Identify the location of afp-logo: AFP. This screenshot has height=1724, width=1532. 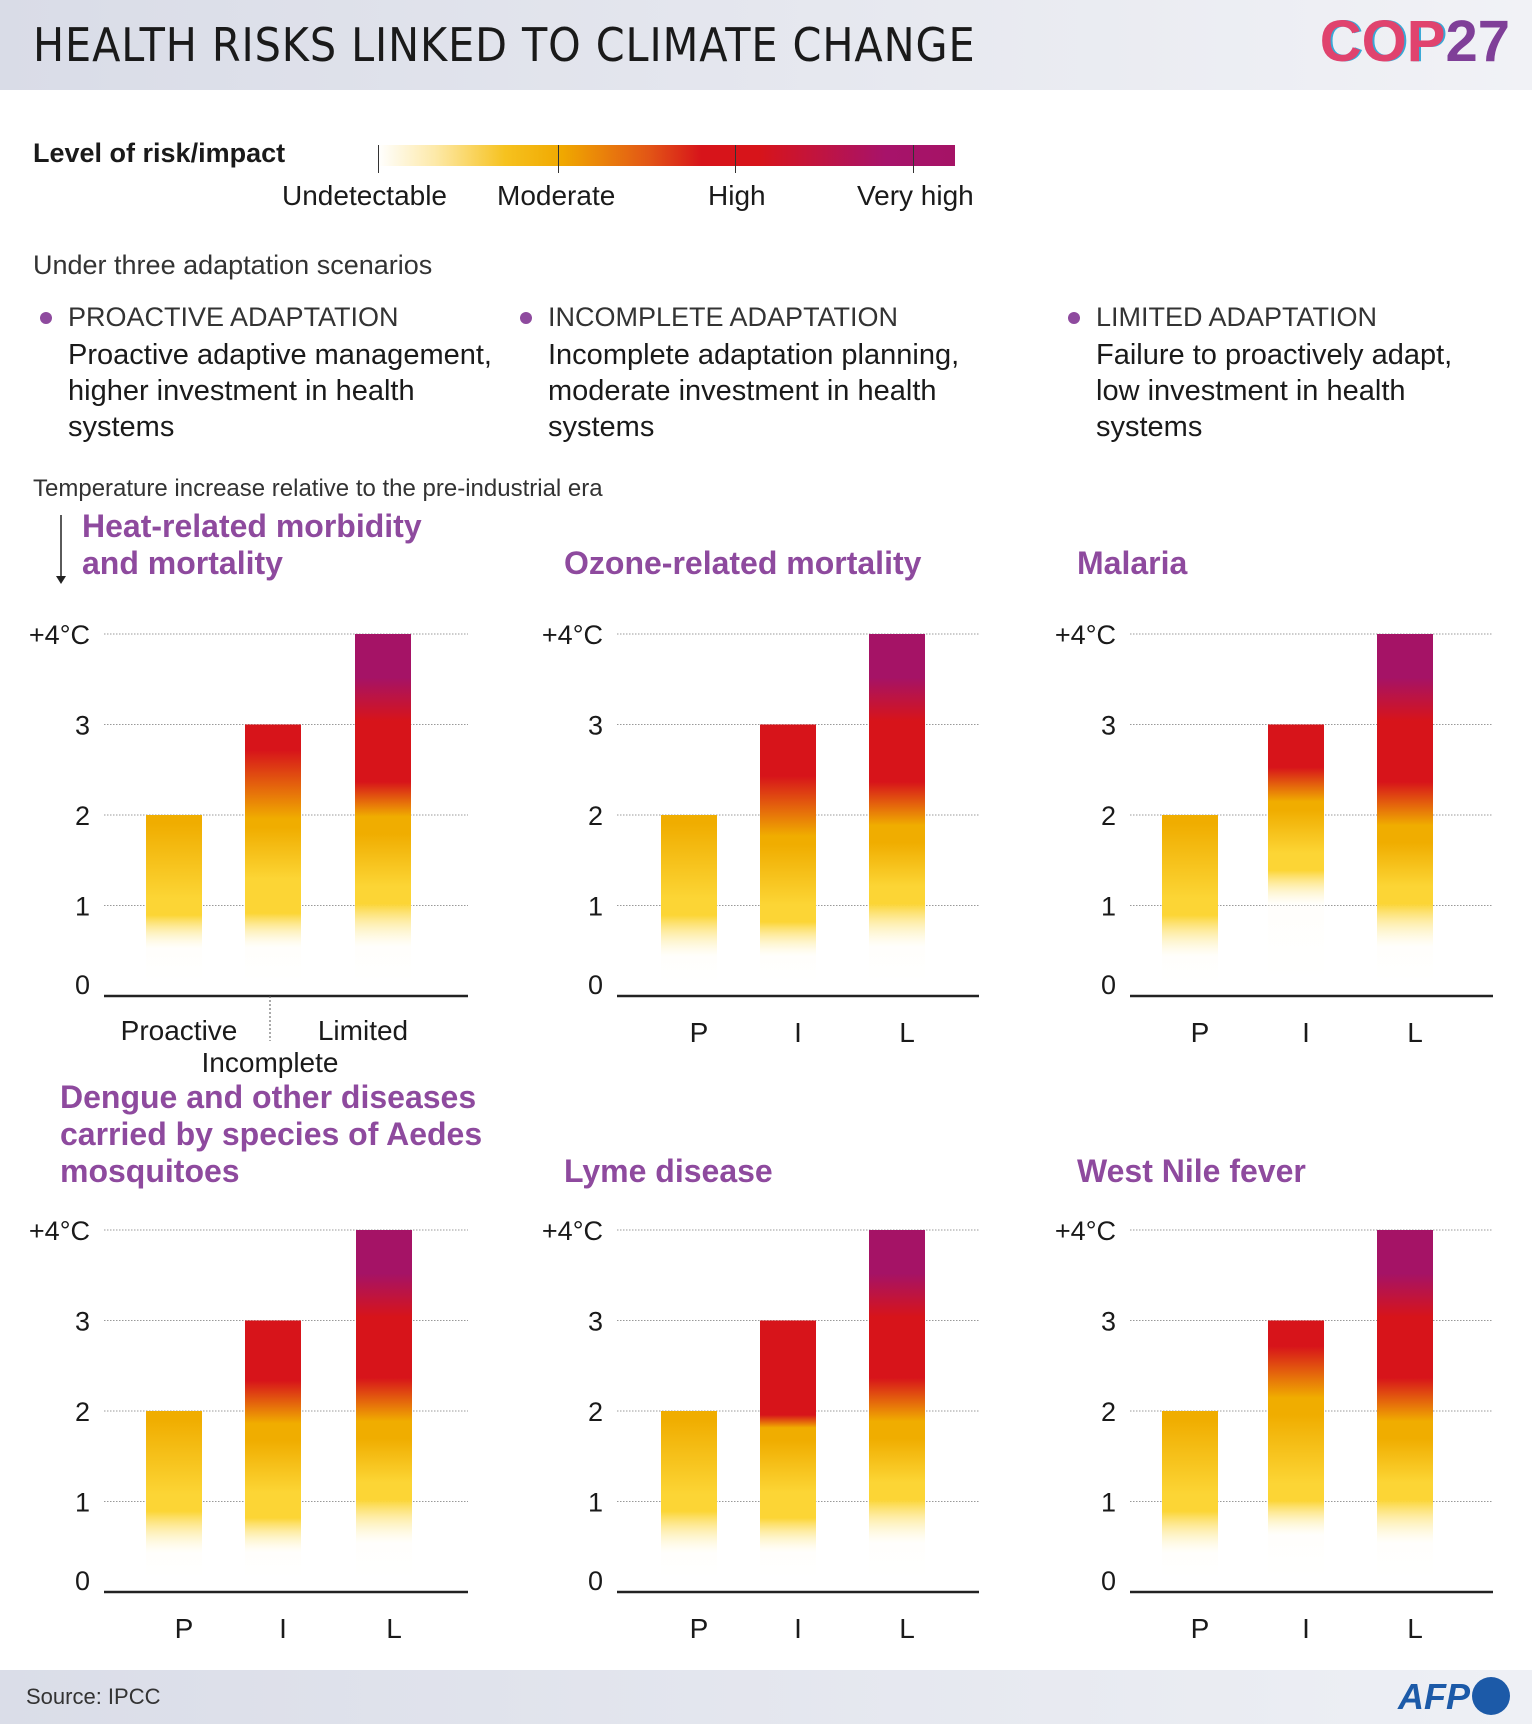
(1454, 1697).